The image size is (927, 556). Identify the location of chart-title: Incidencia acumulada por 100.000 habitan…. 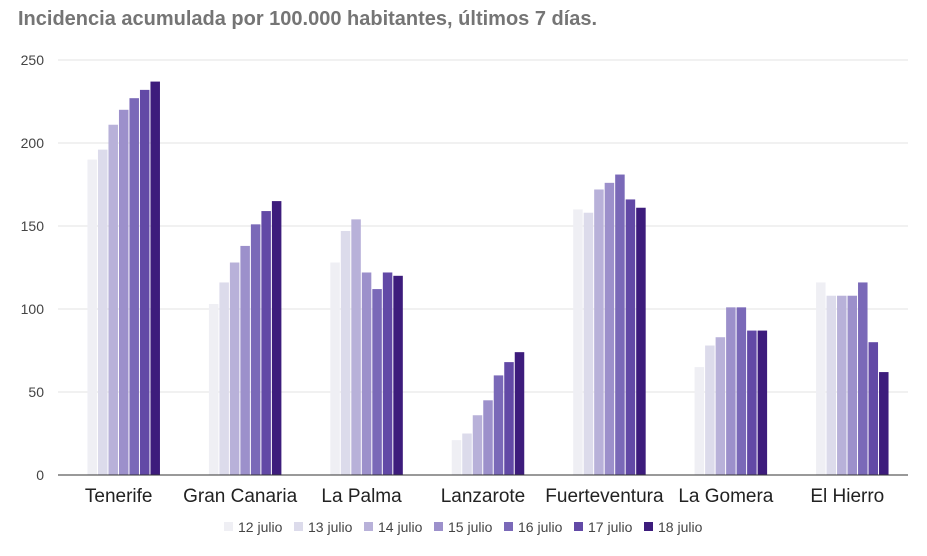
(308, 19).